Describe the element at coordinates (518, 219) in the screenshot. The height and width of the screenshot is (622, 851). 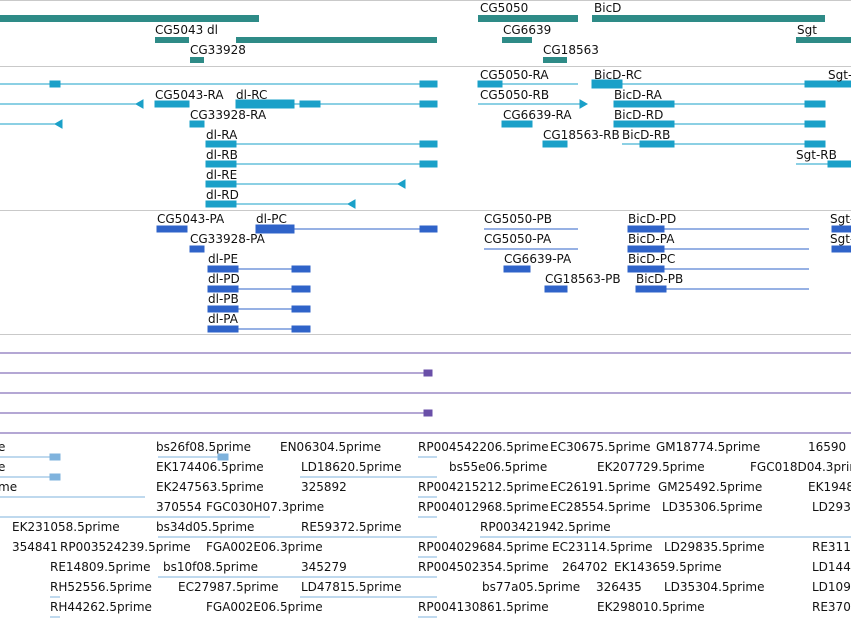
I see `protein-label: CG5050-PB` at that location.